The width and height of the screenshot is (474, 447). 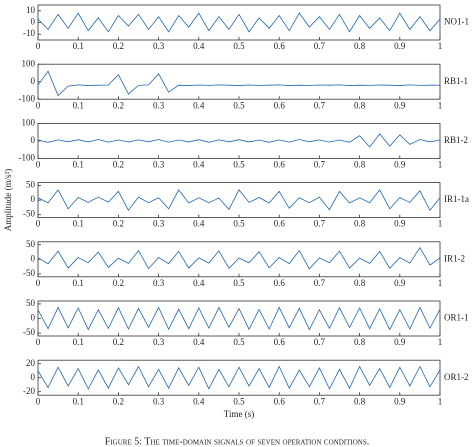 I want to click on series-label: RB1-2, so click(x=456, y=140).